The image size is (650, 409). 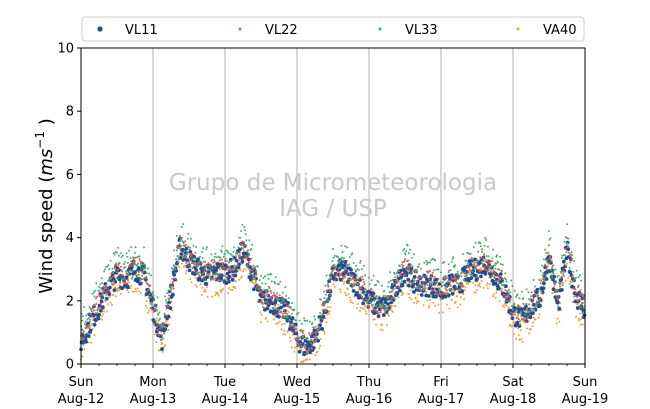 I want to click on y-tick-label: 2, so click(x=70, y=301).